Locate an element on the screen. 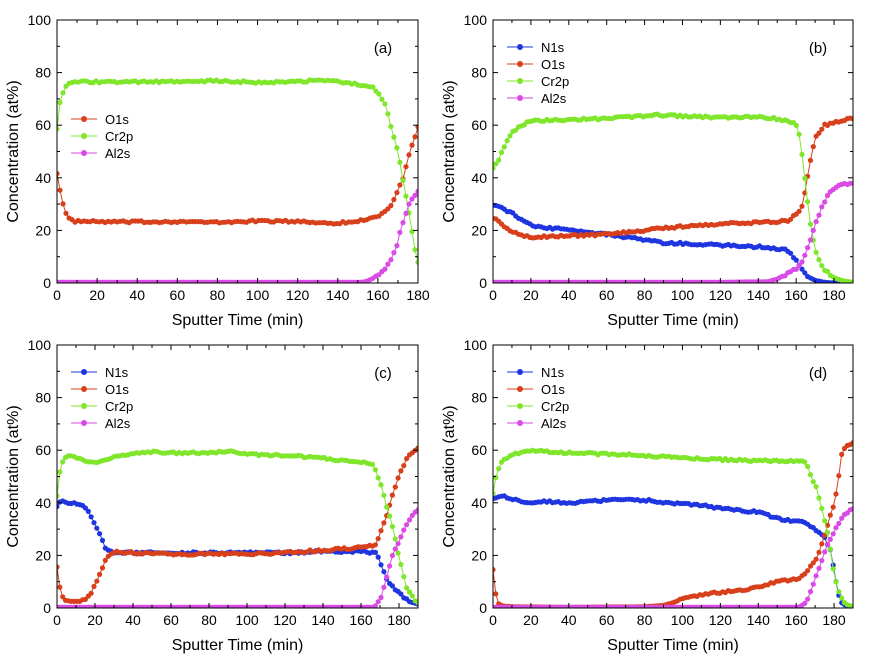 The image size is (887, 664). series-line-Cr2p is located at coordinates (673, 198).